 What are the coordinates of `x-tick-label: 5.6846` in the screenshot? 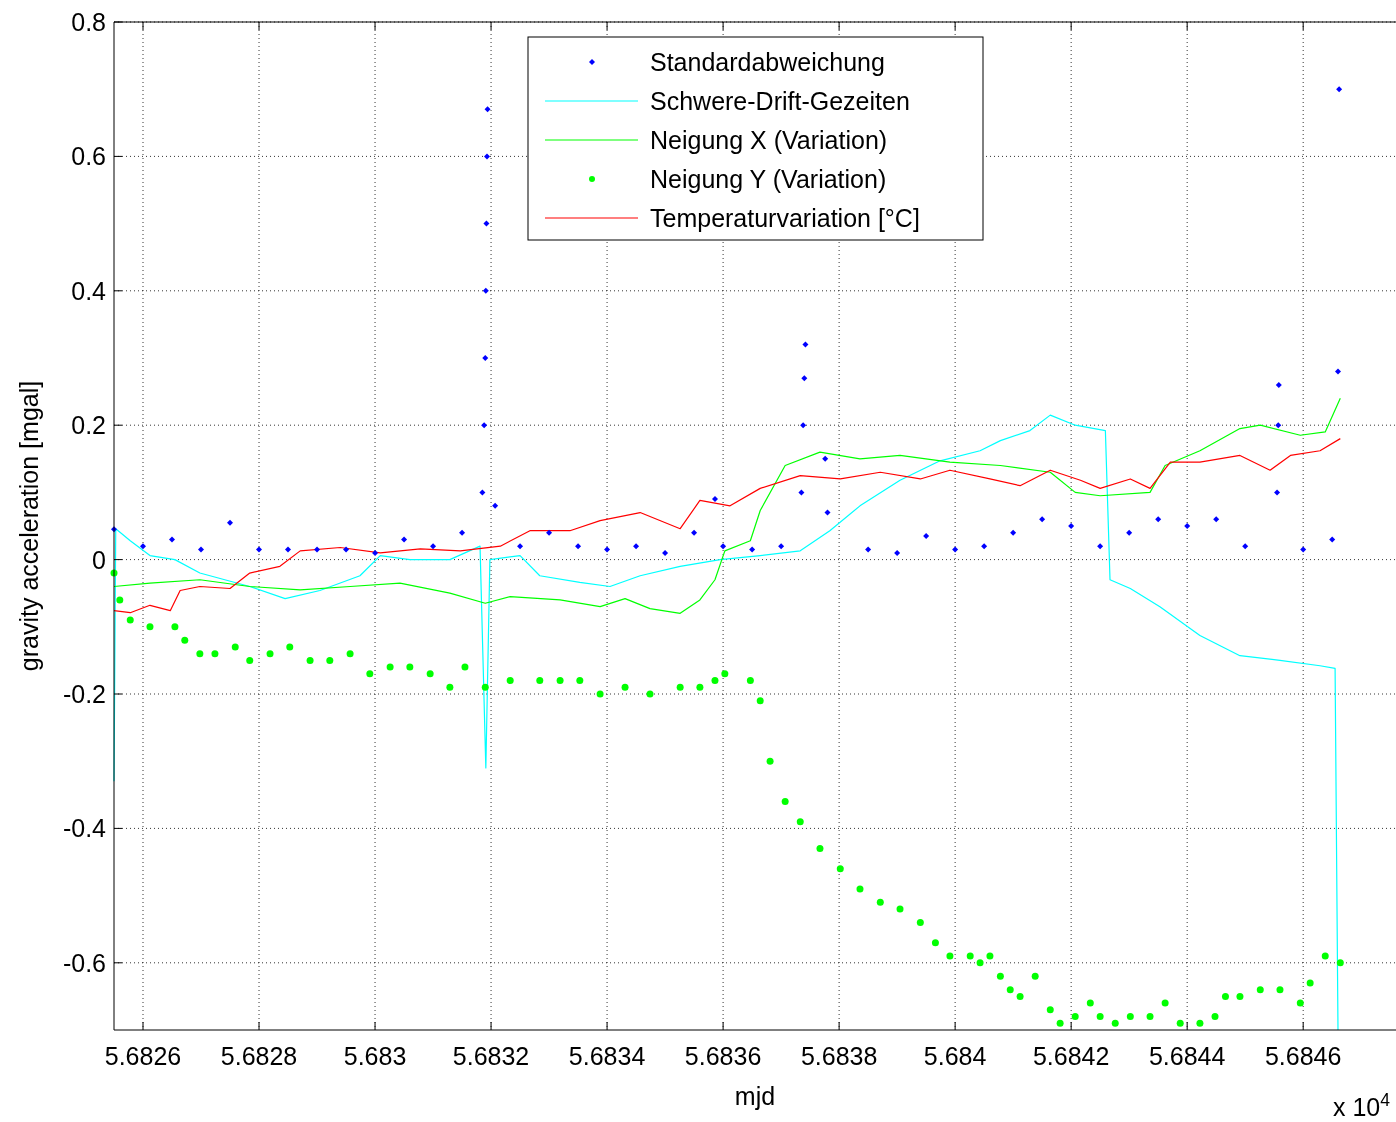 It's located at (1303, 1056).